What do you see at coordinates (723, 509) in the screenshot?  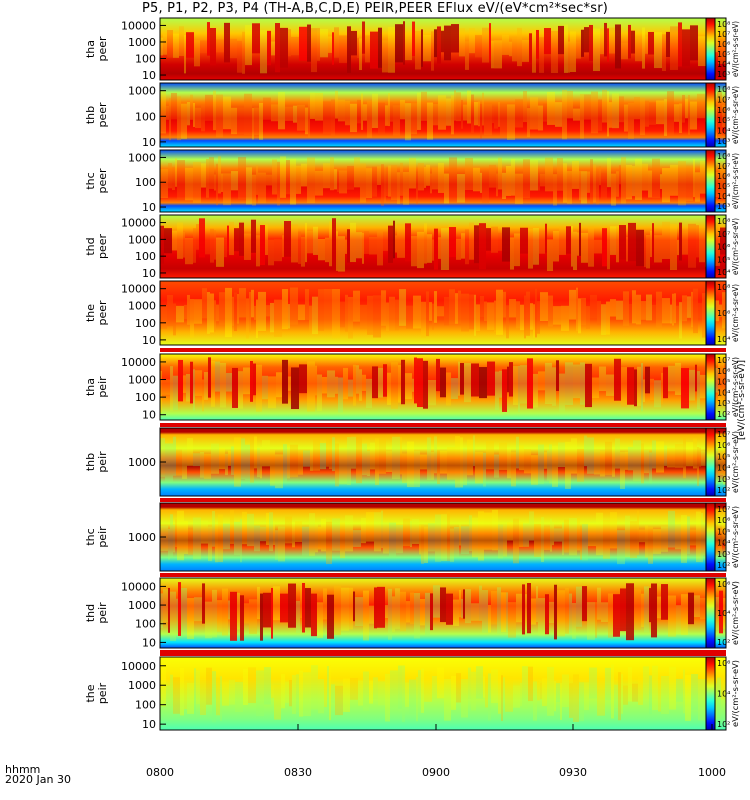 I see `colorbar-tick-label: 10⁷` at bounding box center [723, 509].